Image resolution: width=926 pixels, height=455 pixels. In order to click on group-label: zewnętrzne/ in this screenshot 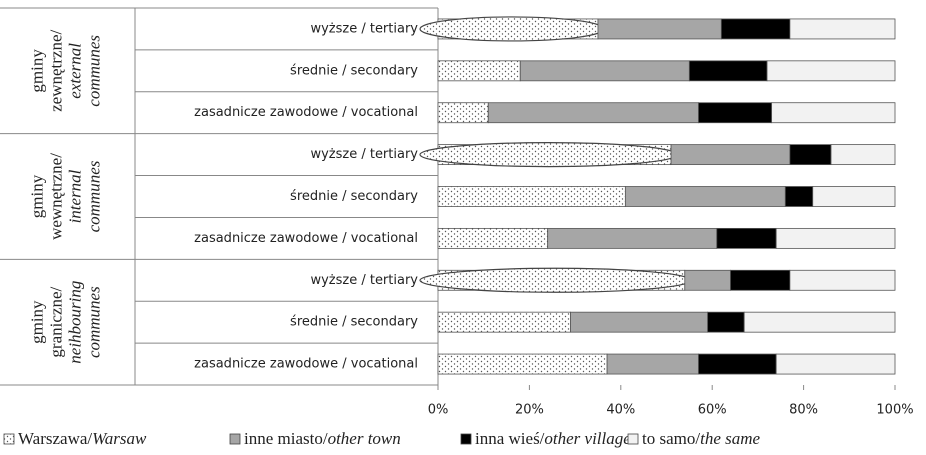, I will do `click(55, 71)`.